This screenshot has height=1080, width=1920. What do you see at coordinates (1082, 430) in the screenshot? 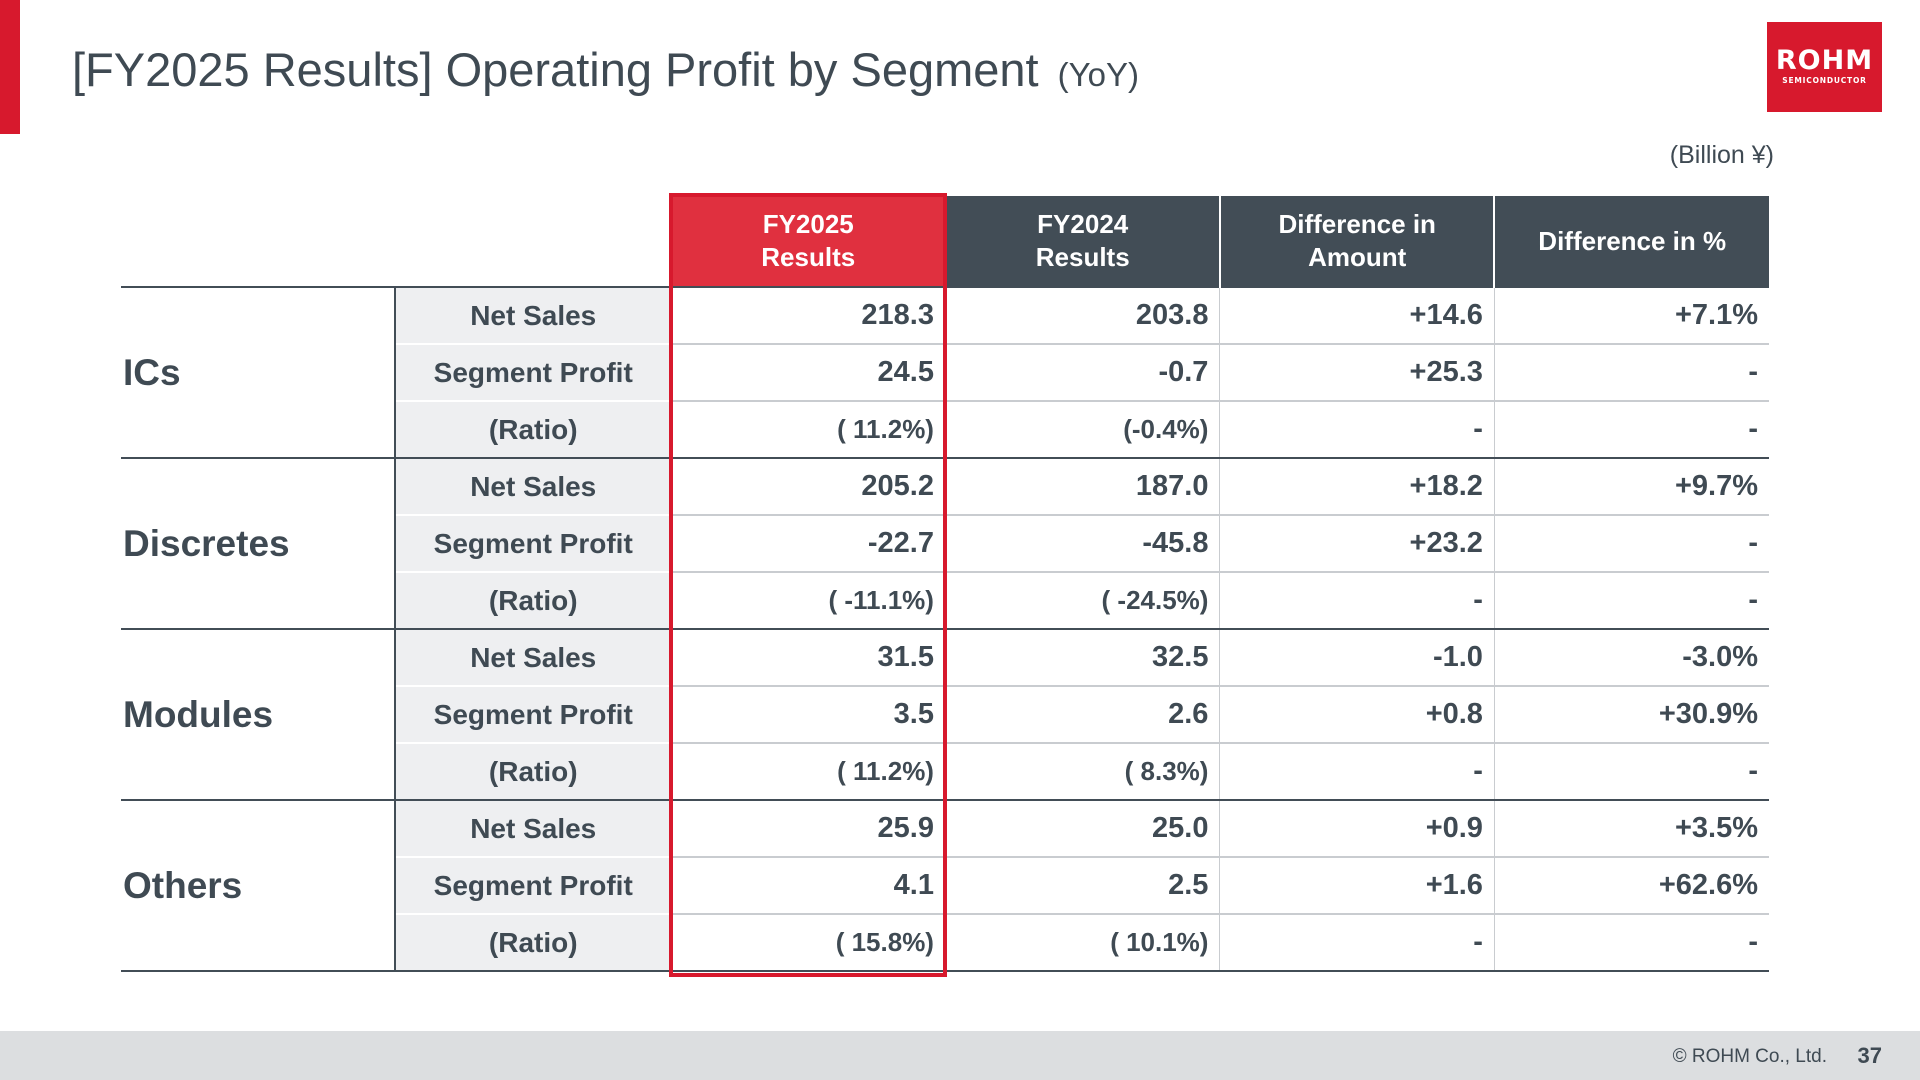
I see `fy2024-value: (-0.4%)` at bounding box center [1082, 430].